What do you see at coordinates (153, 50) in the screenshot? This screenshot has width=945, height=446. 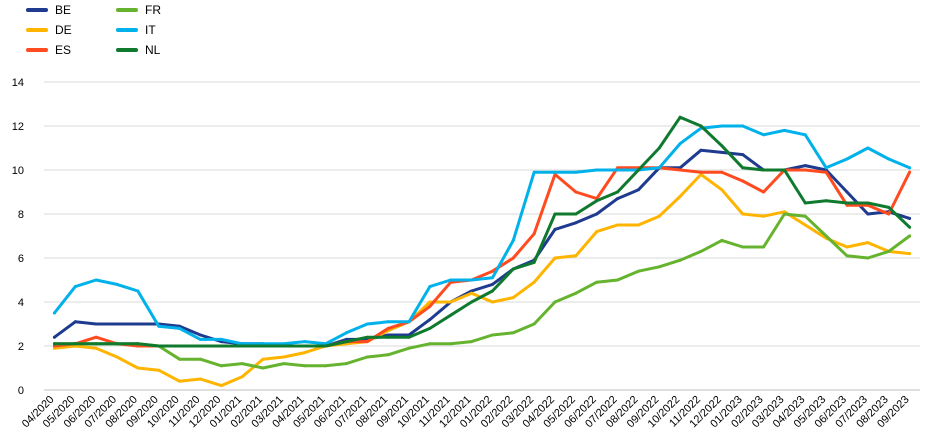 I see `legend-label: NL` at bounding box center [153, 50].